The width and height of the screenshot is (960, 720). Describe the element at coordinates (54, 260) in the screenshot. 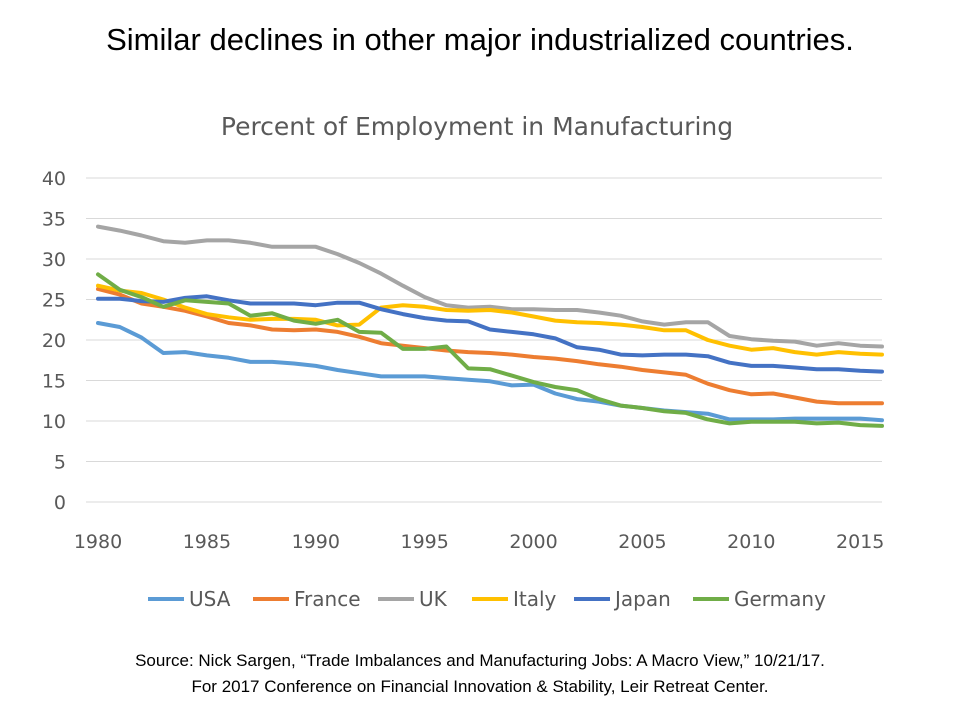

I see `y-tick-label: 30` at that location.